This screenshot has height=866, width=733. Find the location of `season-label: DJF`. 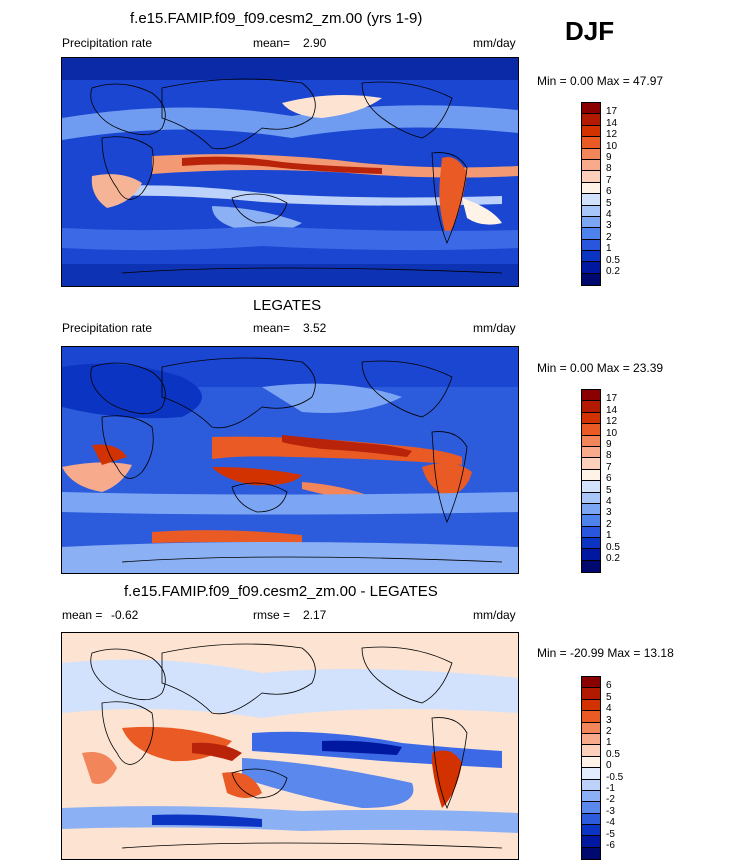

season-label: DJF is located at coordinates (590, 31).